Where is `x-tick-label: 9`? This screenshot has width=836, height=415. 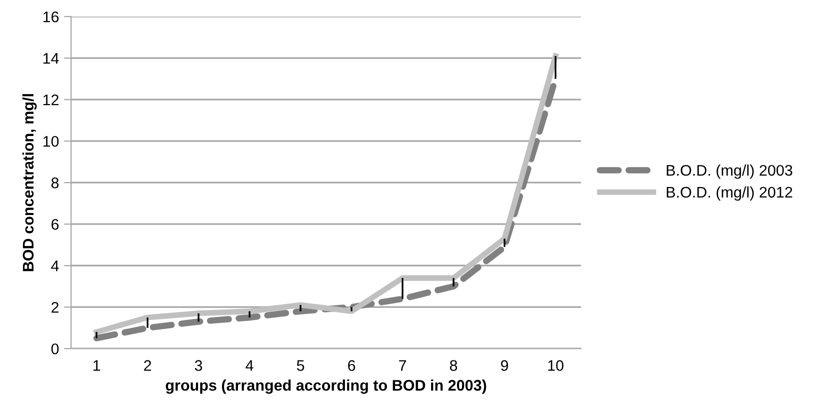
x-tick-label: 9 is located at coordinates (504, 365).